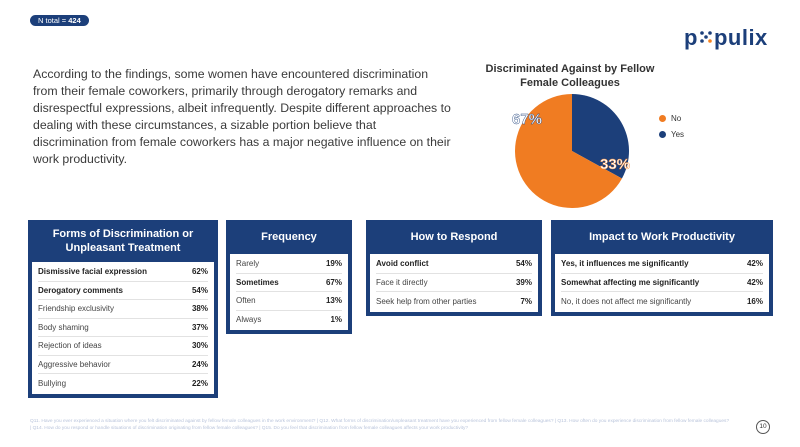 The width and height of the screenshot is (800, 447). What do you see at coordinates (676, 118) in the screenshot?
I see `legend-label: No` at bounding box center [676, 118].